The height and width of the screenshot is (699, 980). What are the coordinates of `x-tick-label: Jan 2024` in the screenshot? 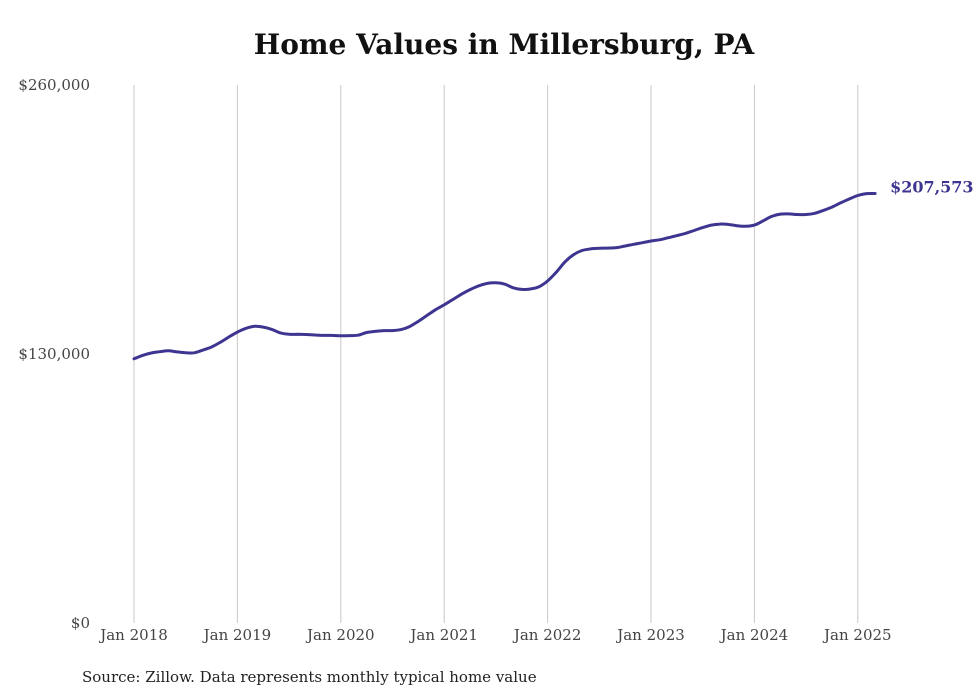 It's located at (754, 635).